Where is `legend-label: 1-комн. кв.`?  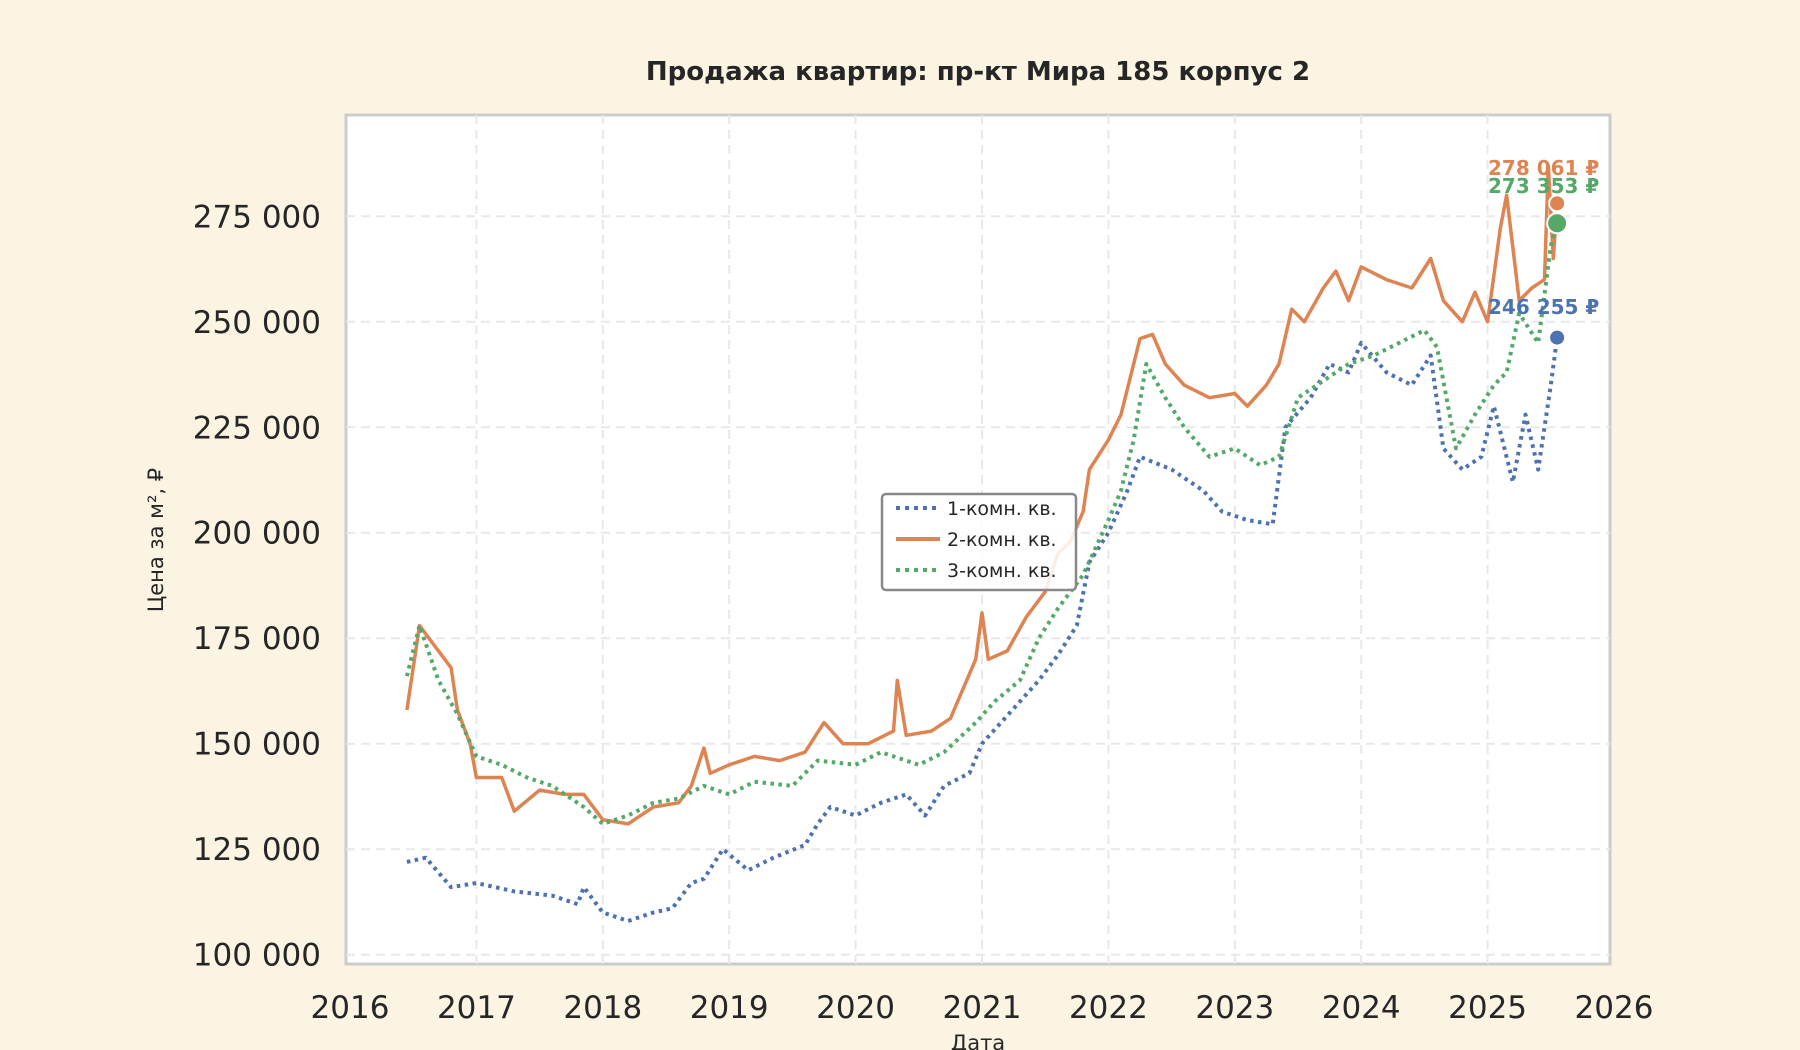 legend-label: 1-комн. кв. is located at coordinates (1002, 509).